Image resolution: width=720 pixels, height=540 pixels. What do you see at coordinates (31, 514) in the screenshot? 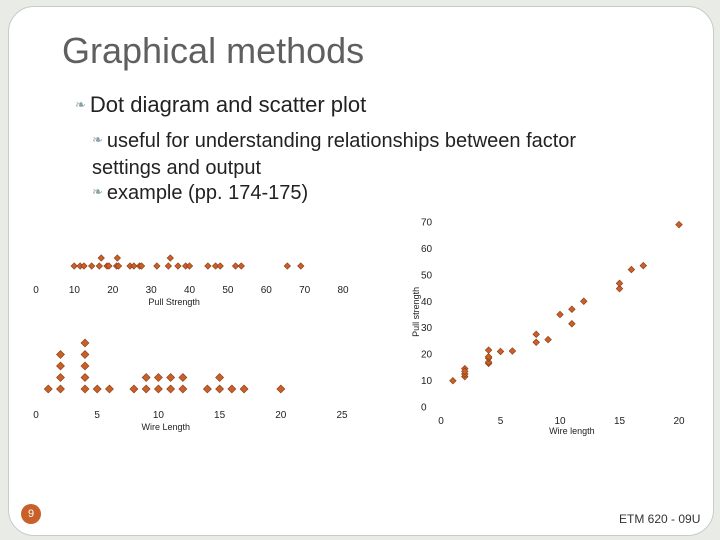
I see `page-number: 9` at bounding box center [31, 514].